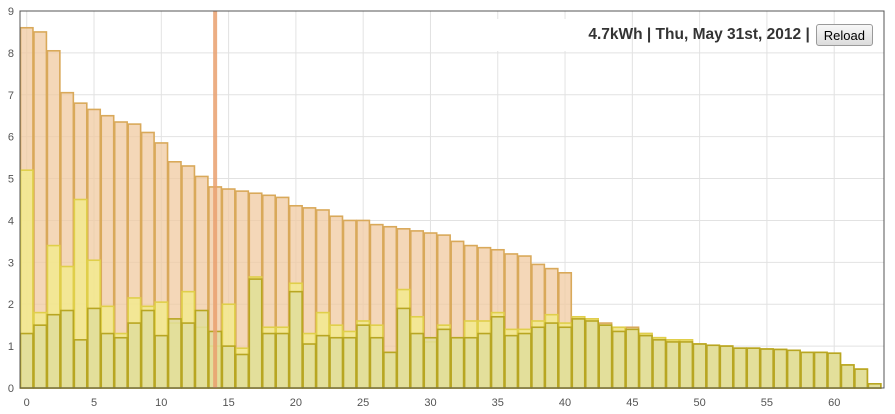 The width and height of the screenshot is (895, 414). What do you see at coordinates (296, 403) in the screenshot?
I see `x-tick-label: 20` at bounding box center [296, 403].